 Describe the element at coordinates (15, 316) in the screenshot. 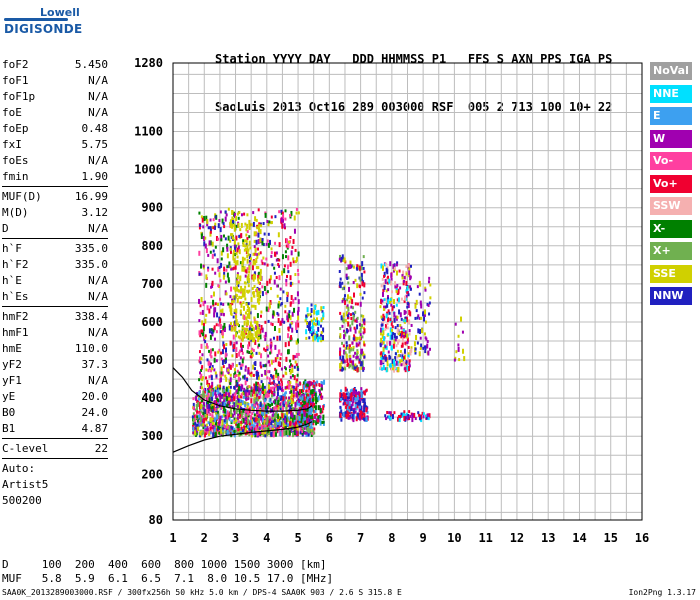

I see `param-label: hmF2` at that location.